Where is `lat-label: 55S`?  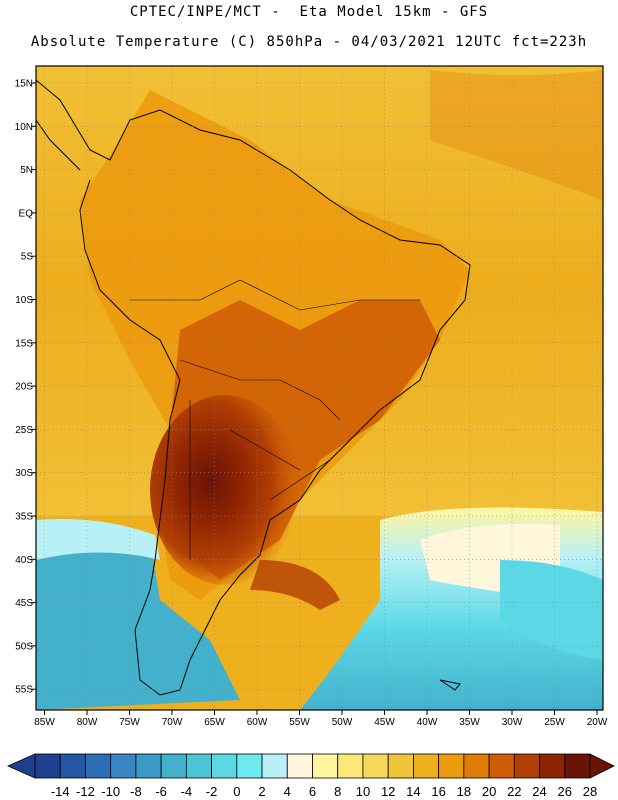 lat-label: 55S is located at coordinates (24, 690).